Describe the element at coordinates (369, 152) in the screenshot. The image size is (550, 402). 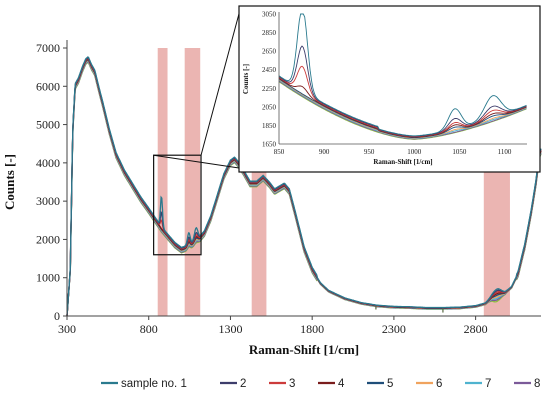
I see `inset-x-tick-label: 950` at that location.